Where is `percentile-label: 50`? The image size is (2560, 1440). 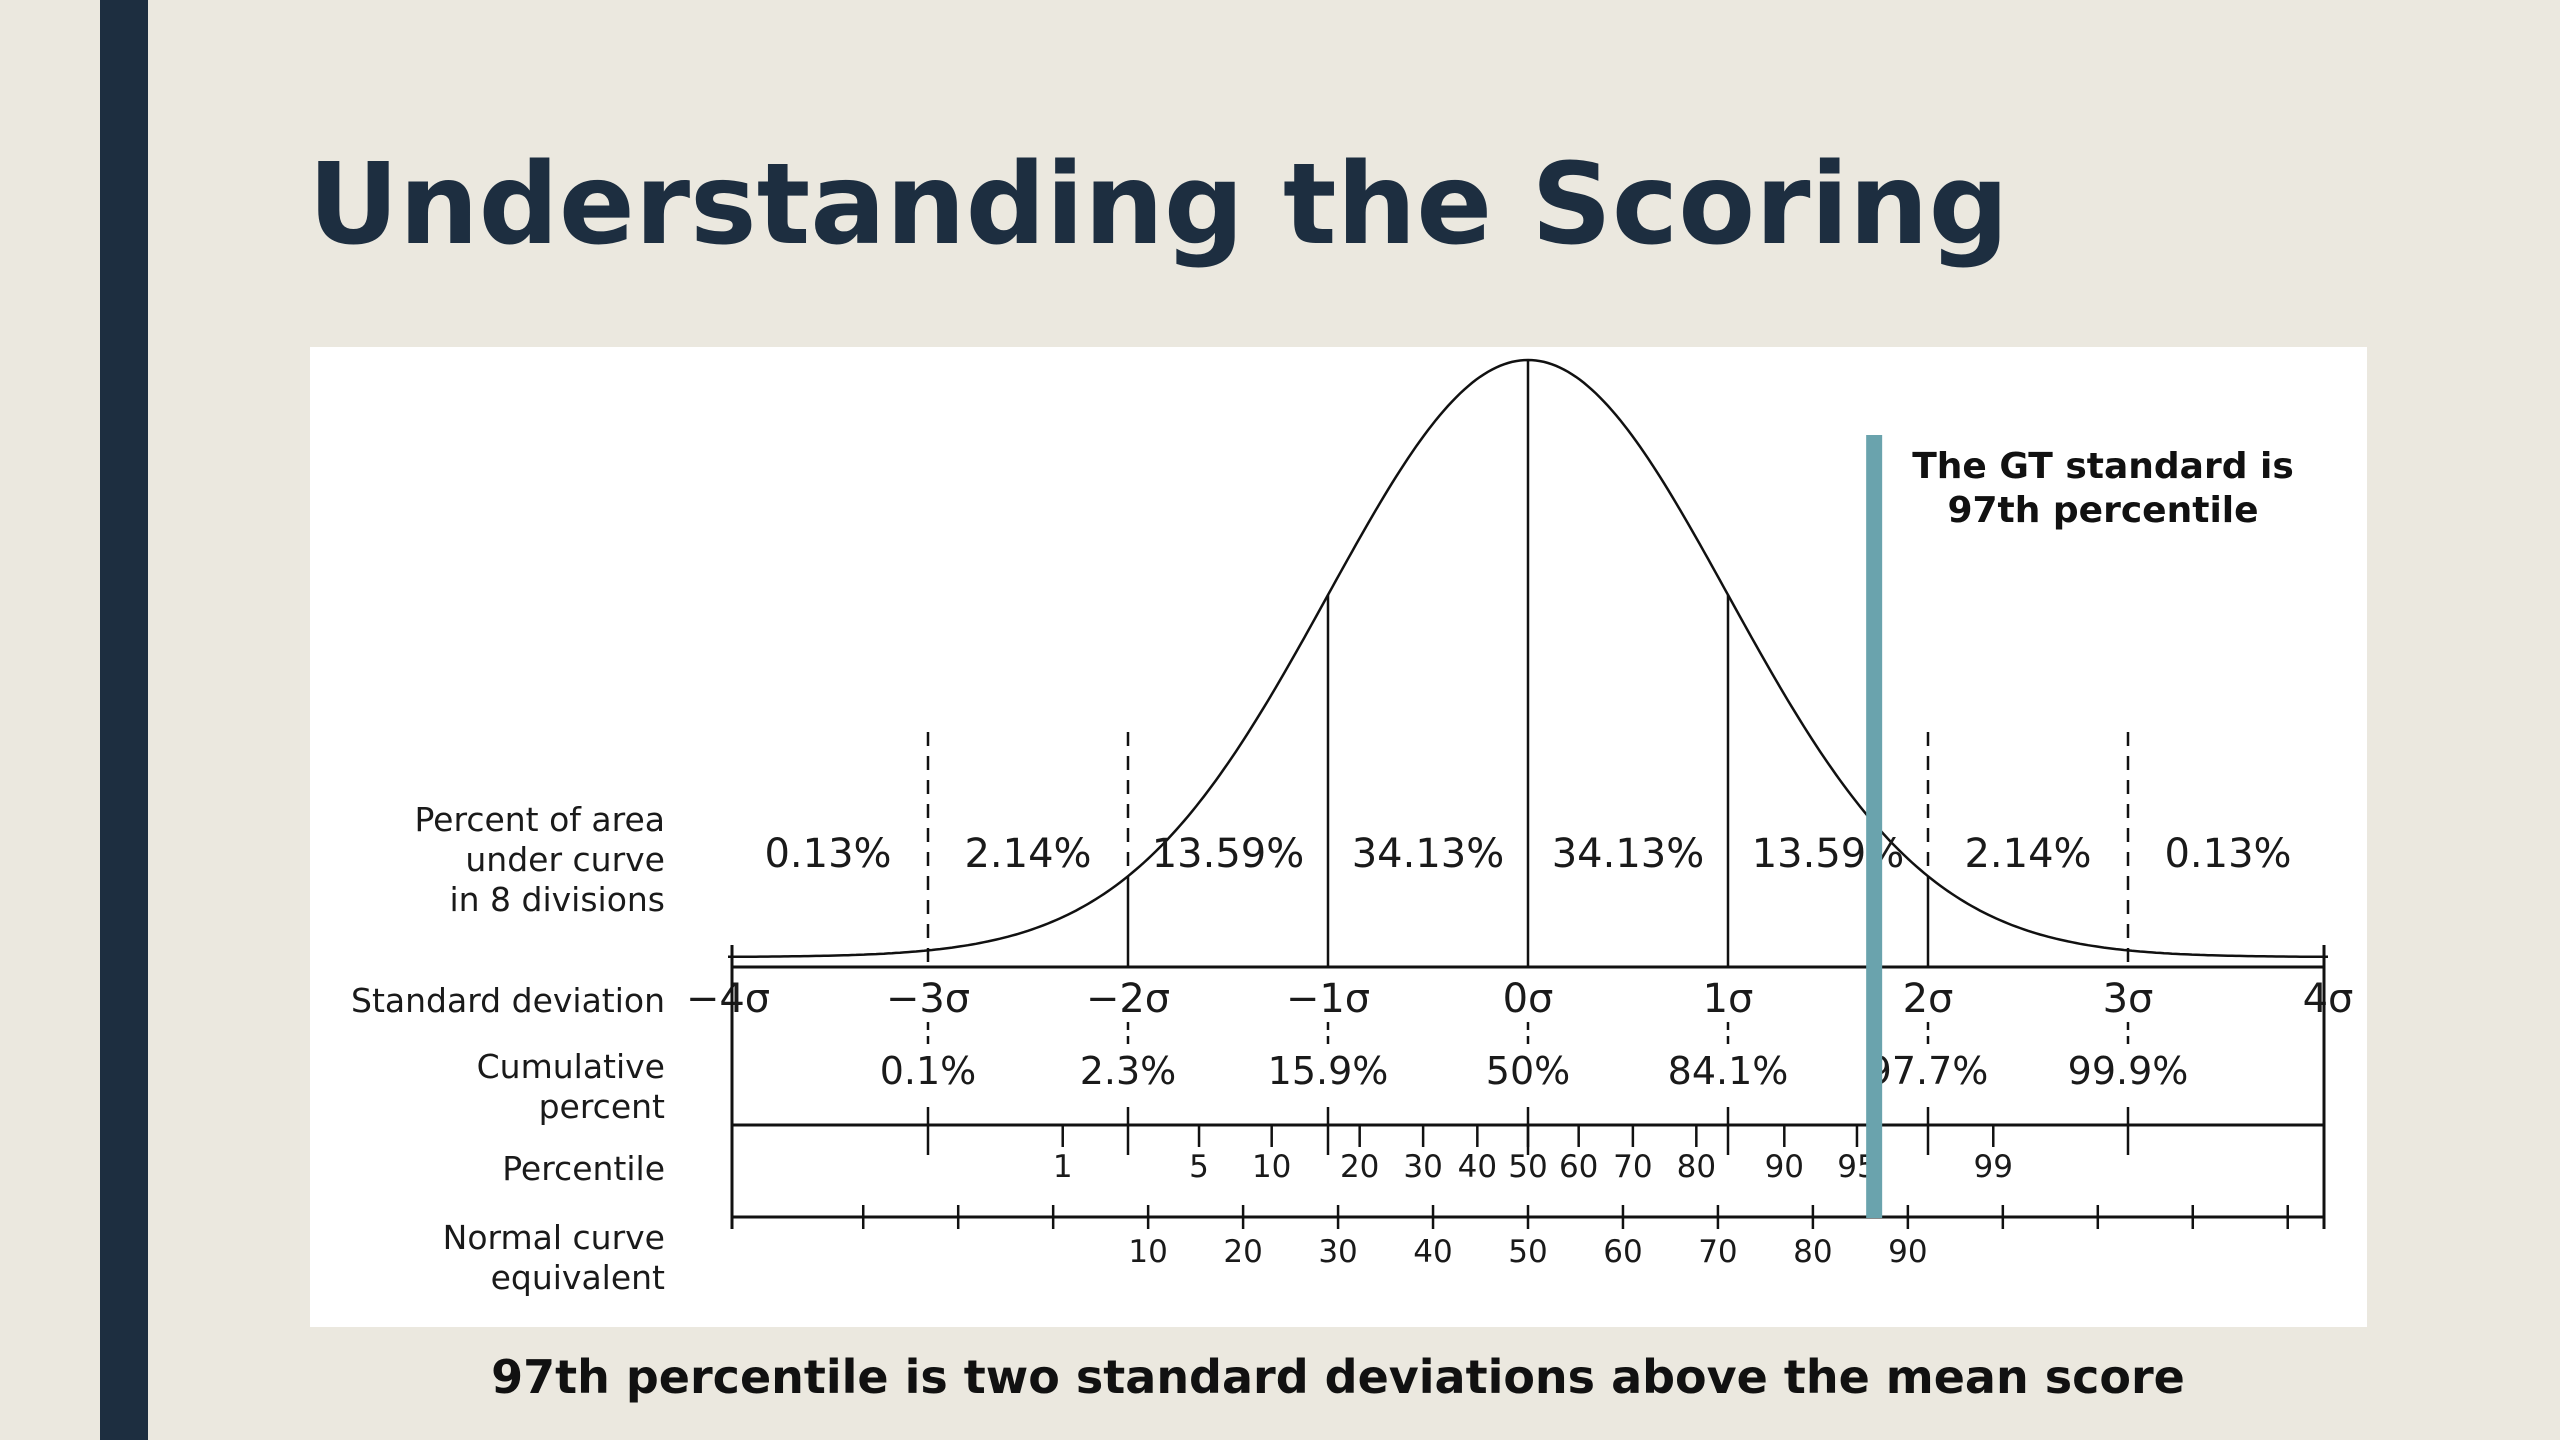
percentile-label: 50 is located at coordinates (1527, 1167).